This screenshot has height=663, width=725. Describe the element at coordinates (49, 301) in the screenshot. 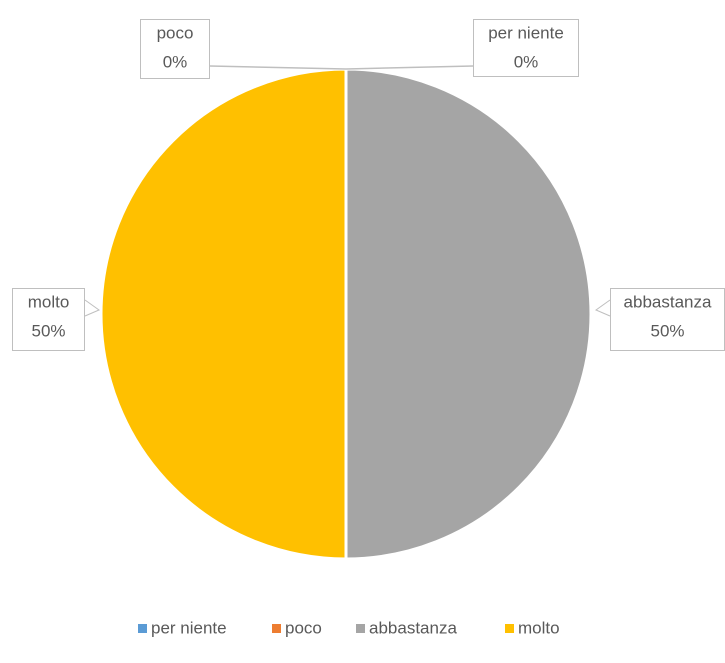

I see `callout-label: molto` at that location.